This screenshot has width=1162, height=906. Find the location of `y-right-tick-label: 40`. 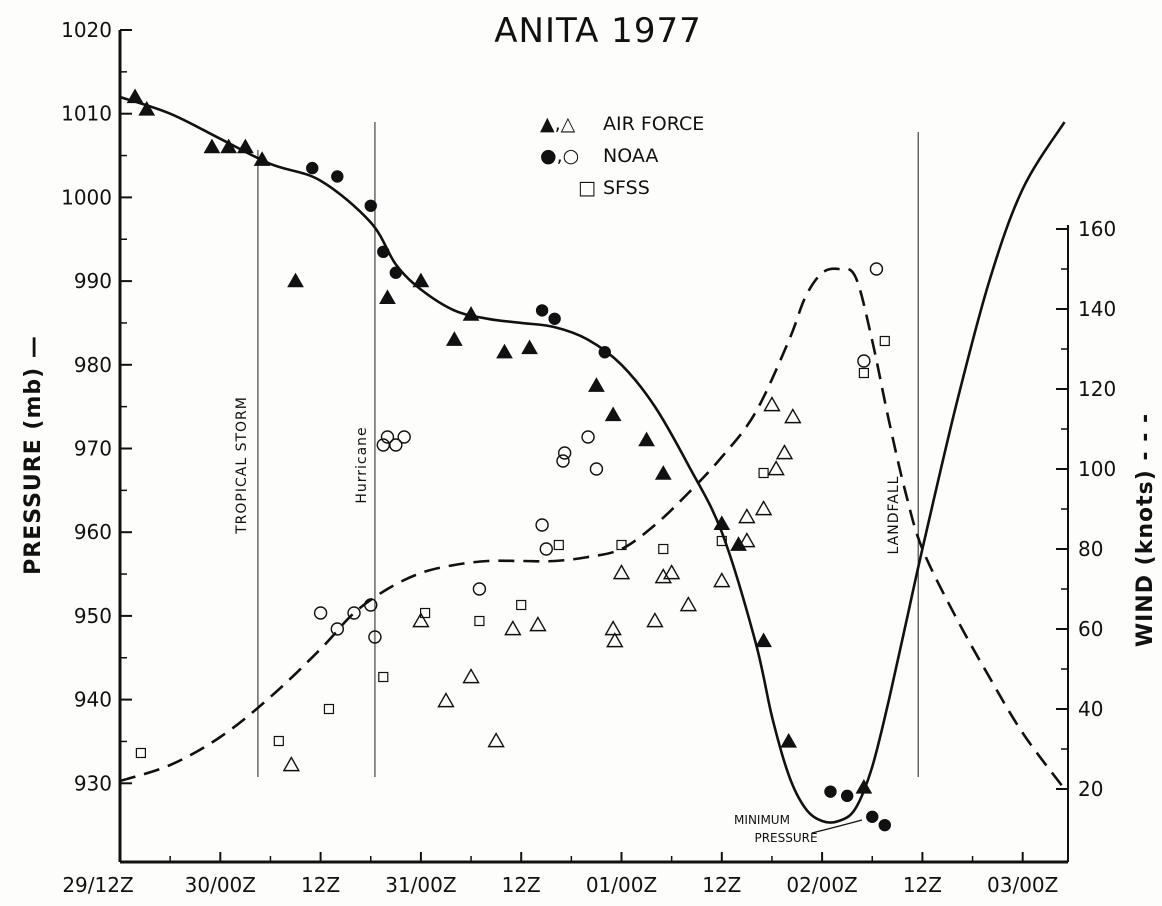

y-right-tick-label: 40 is located at coordinates (1090, 709).